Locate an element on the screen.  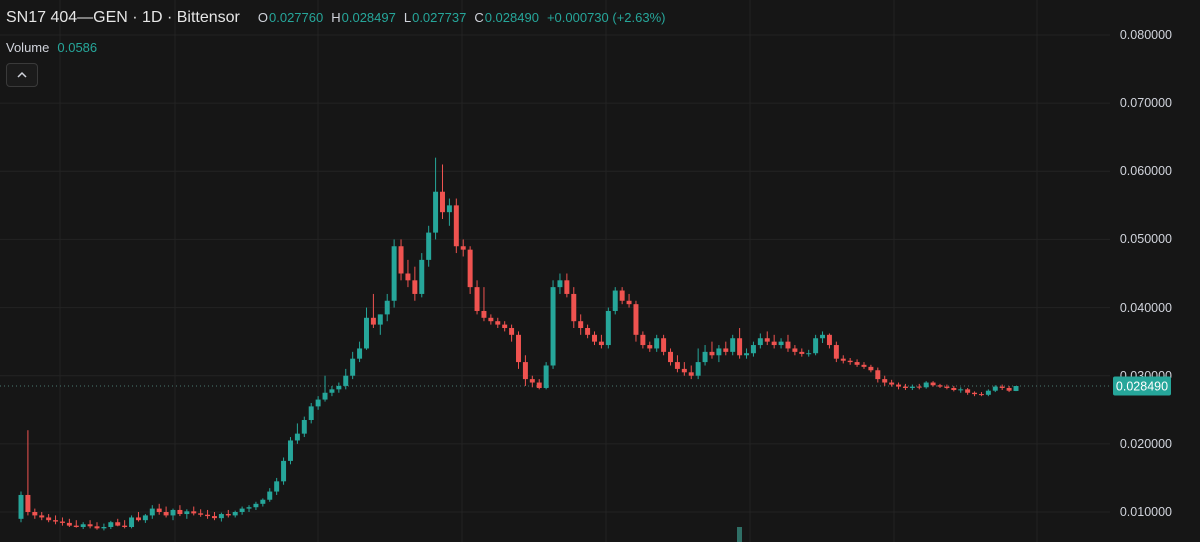
symbol-title: SN17 404—GEN · 1D · Bittensor is located at coordinates (123, 17).